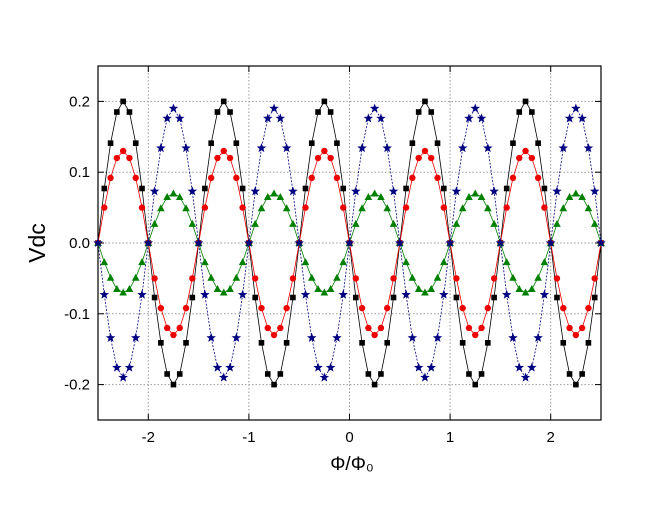 This screenshot has width=666, height=518. What do you see at coordinates (77, 314) in the screenshot?
I see `y-tick-label: -0.1` at bounding box center [77, 314].